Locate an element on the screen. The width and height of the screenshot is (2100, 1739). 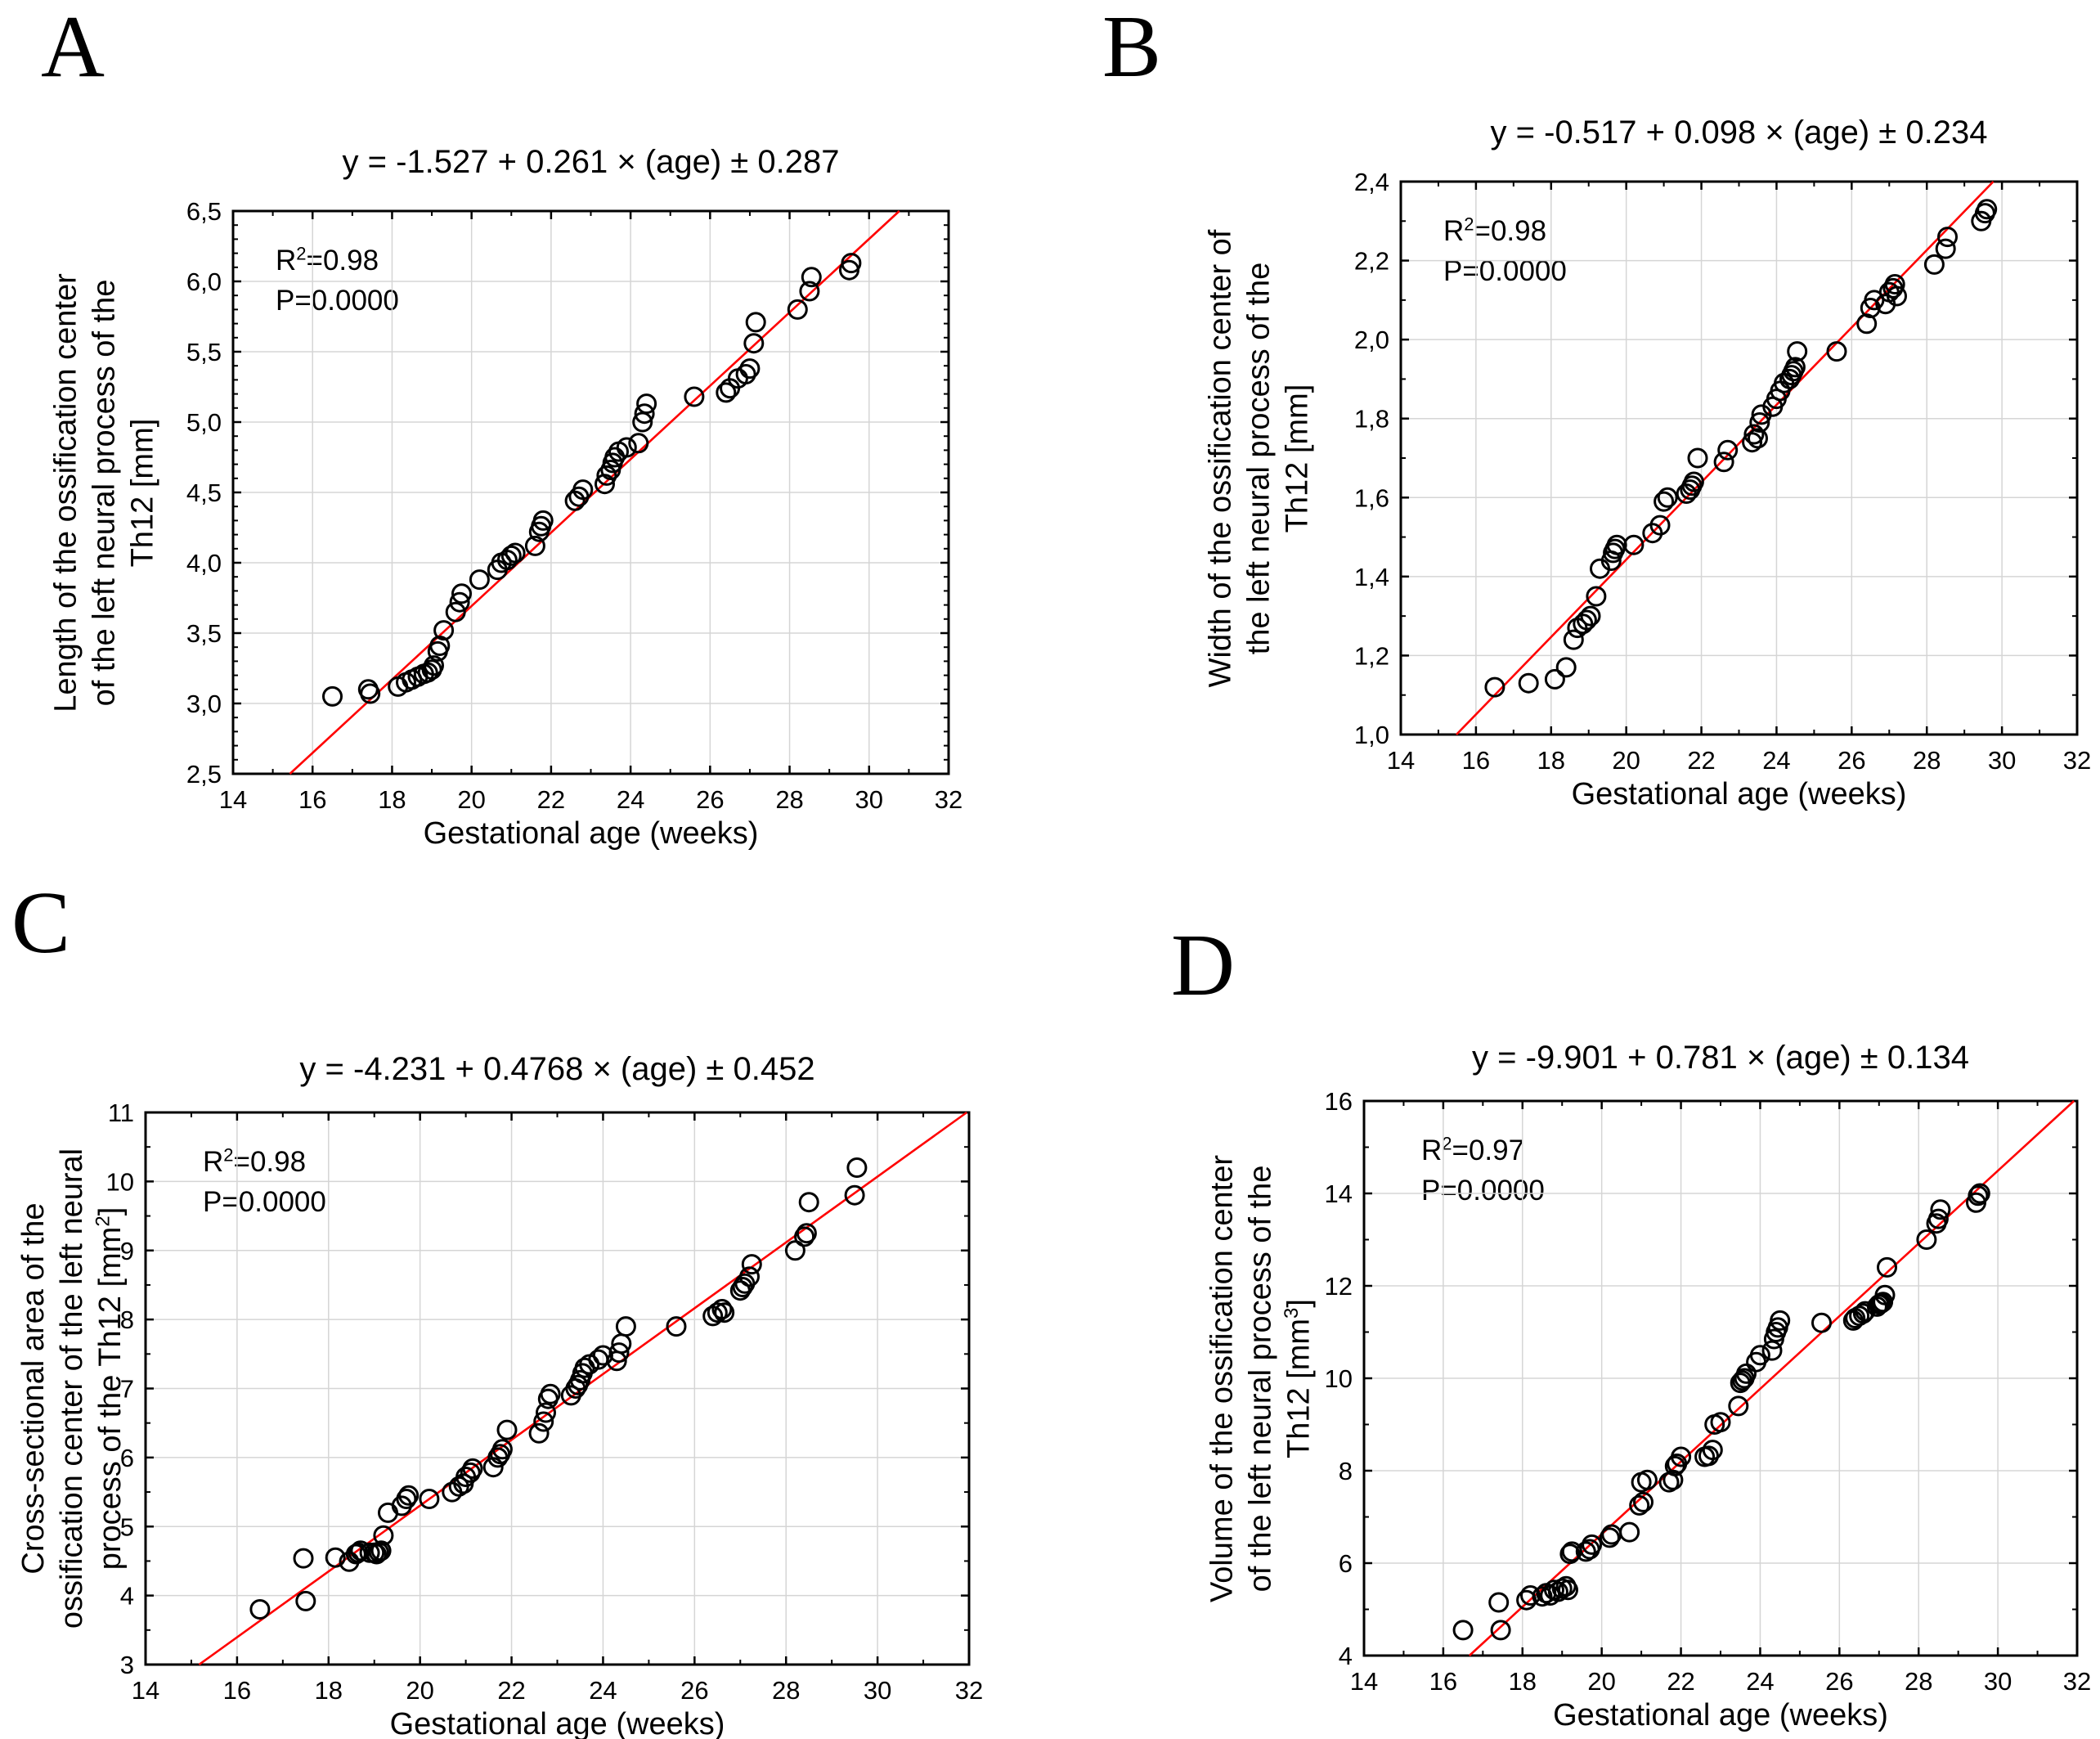
y-tick-label: 2,4 is located at coordinates (1371, 182).